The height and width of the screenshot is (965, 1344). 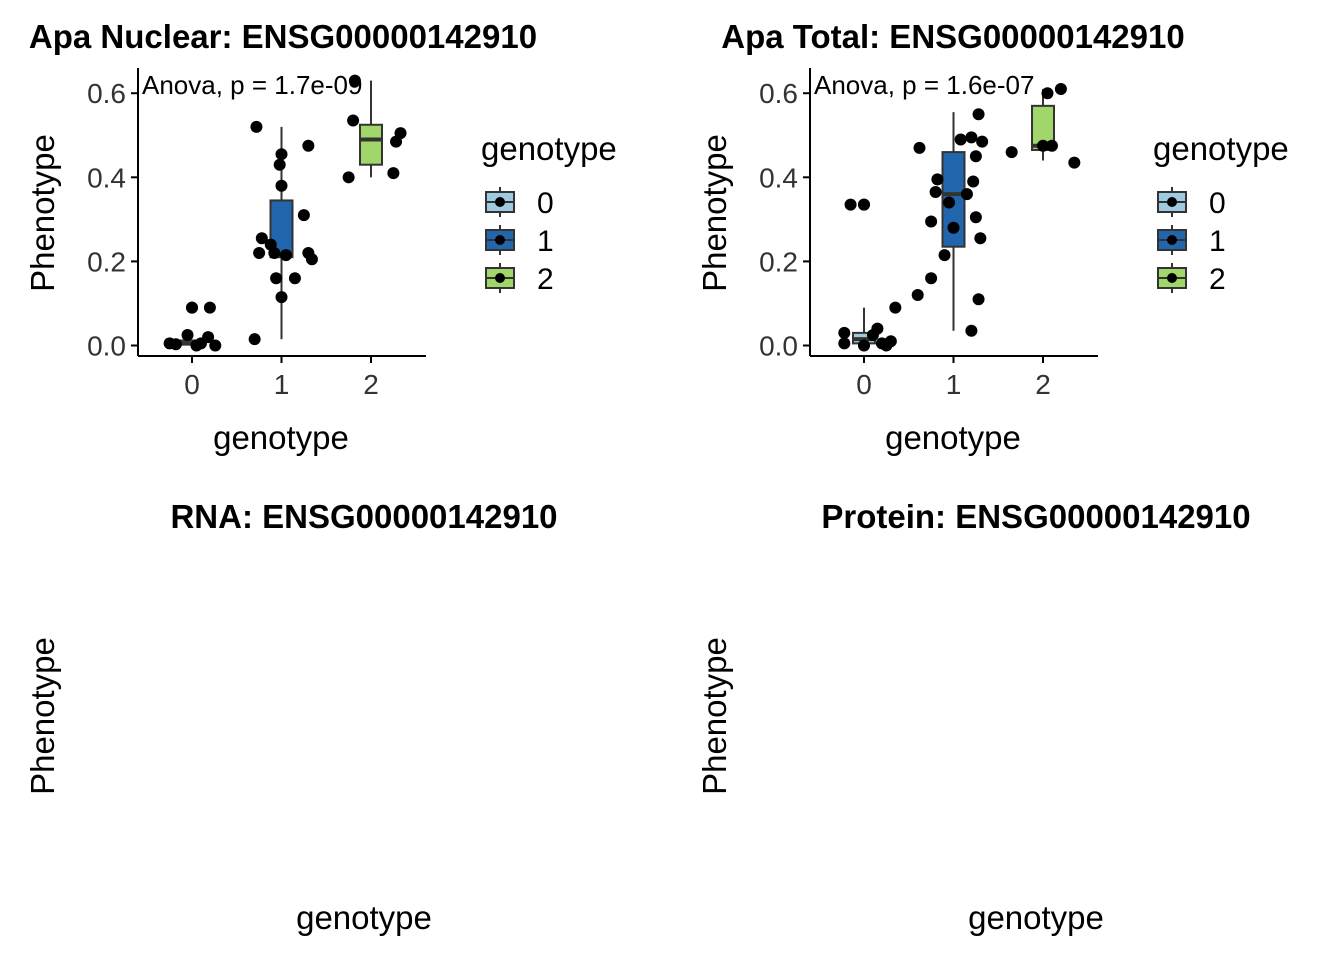 What do you see at coordinates (371, 144) in the screenshot?
I see `box-rect` at bounding box center [371, 144].